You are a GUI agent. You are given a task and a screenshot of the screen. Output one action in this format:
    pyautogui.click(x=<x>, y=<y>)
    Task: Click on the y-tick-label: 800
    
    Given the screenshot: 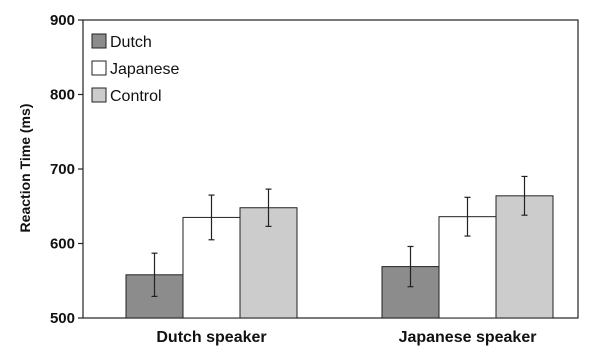 What is the action you would take?
    pyautogui.click(x=62, y=95)
    